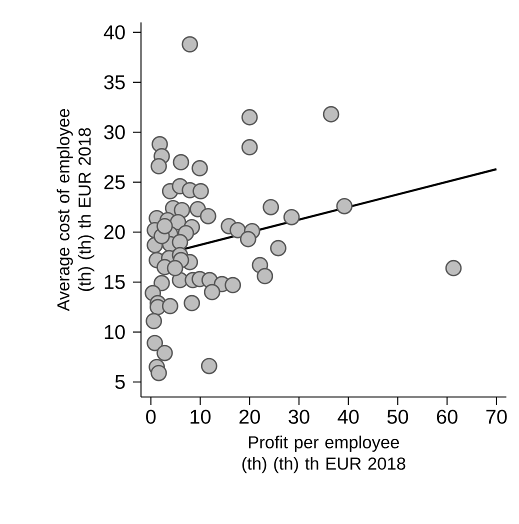 The image size is (519, 524). What do you see at coordinates (114, 82) in the screenshot?
I see `y-tick-label: 35` at bounding box center [114, 82].